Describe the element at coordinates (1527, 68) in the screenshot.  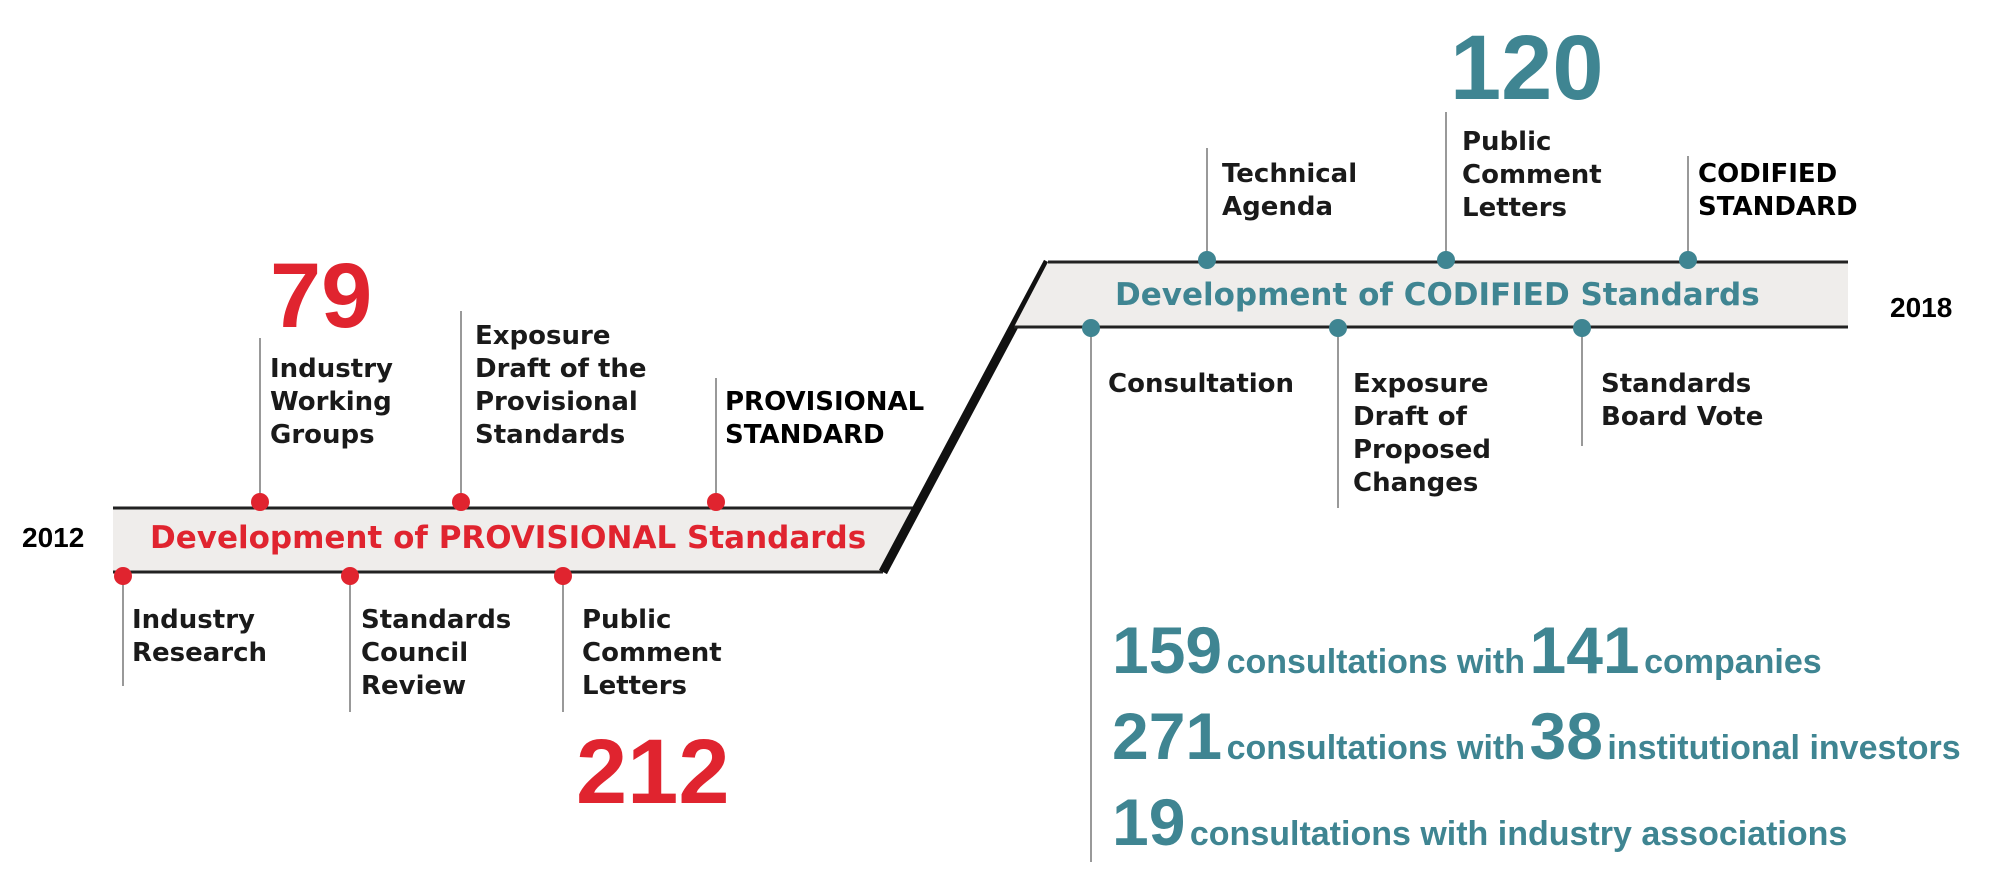
I see `count-public-comment-codified: 120` at that location.